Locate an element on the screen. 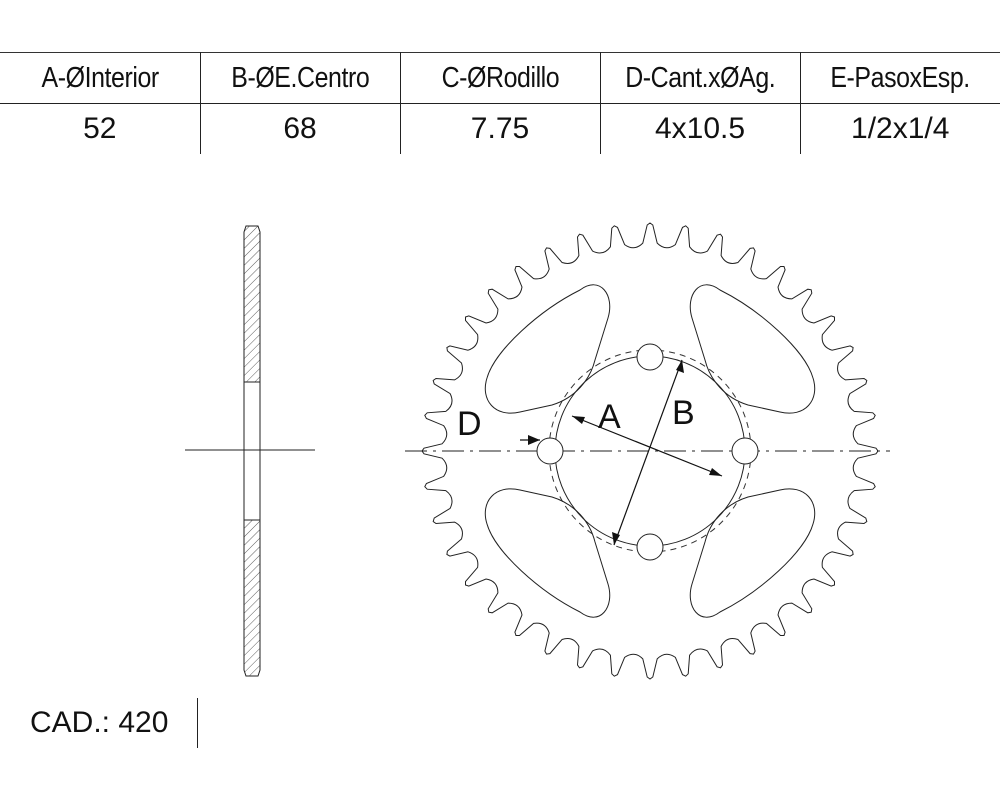 This screenshot has height=800, width=1000. bolt-hole-right is located at coordinates (745, 451).